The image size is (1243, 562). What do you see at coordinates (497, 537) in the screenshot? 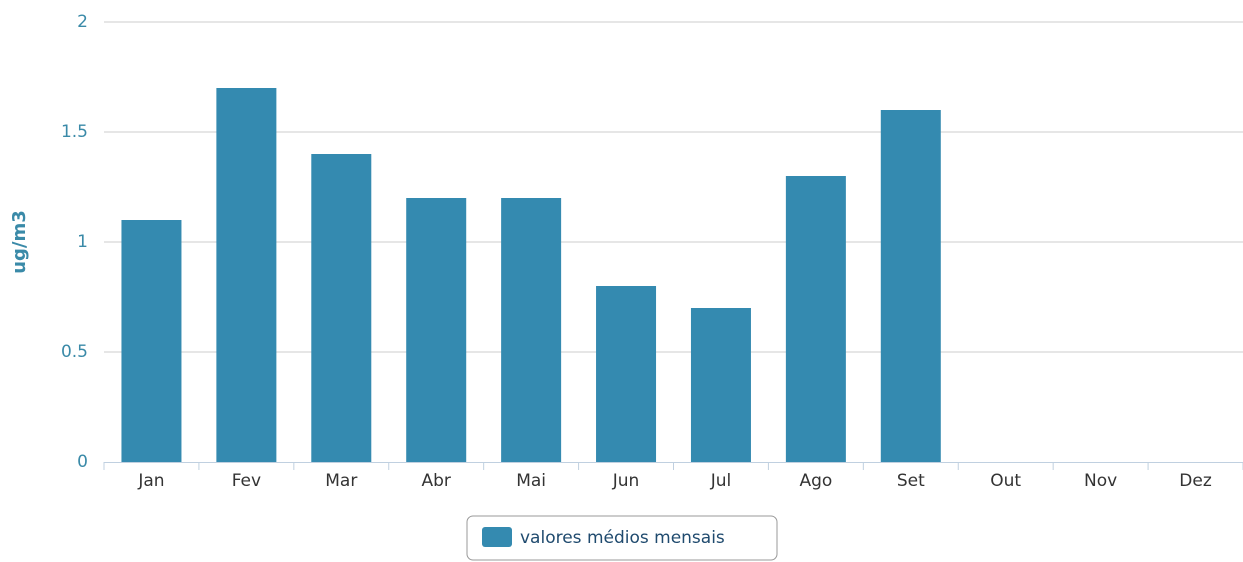
I see `legend-swatch` at bounding box center [497, 537].